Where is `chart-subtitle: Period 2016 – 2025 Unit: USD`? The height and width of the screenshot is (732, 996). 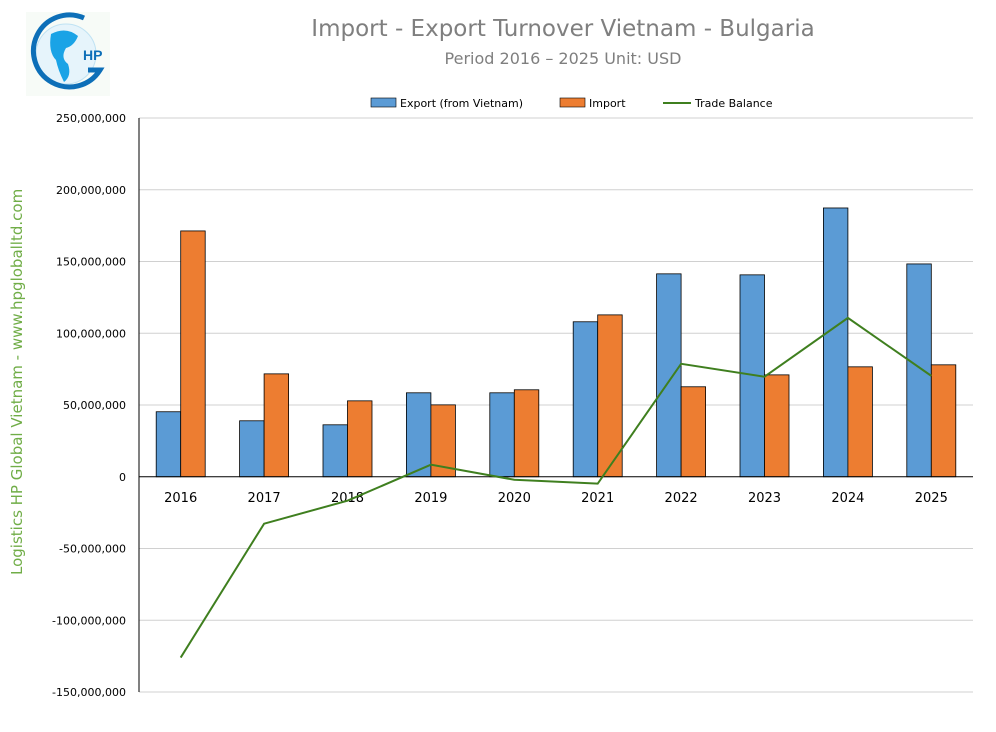 chart-subtitle: Period 2016 – 2025 Unit: USD is located at coordinates (563, 58).